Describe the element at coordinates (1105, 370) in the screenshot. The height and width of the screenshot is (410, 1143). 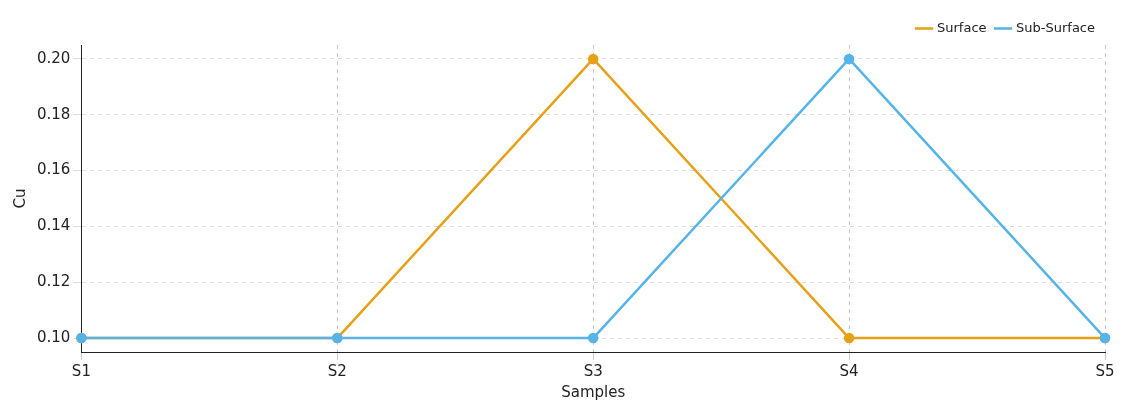
I see `x-tick-label: S5` at that location.